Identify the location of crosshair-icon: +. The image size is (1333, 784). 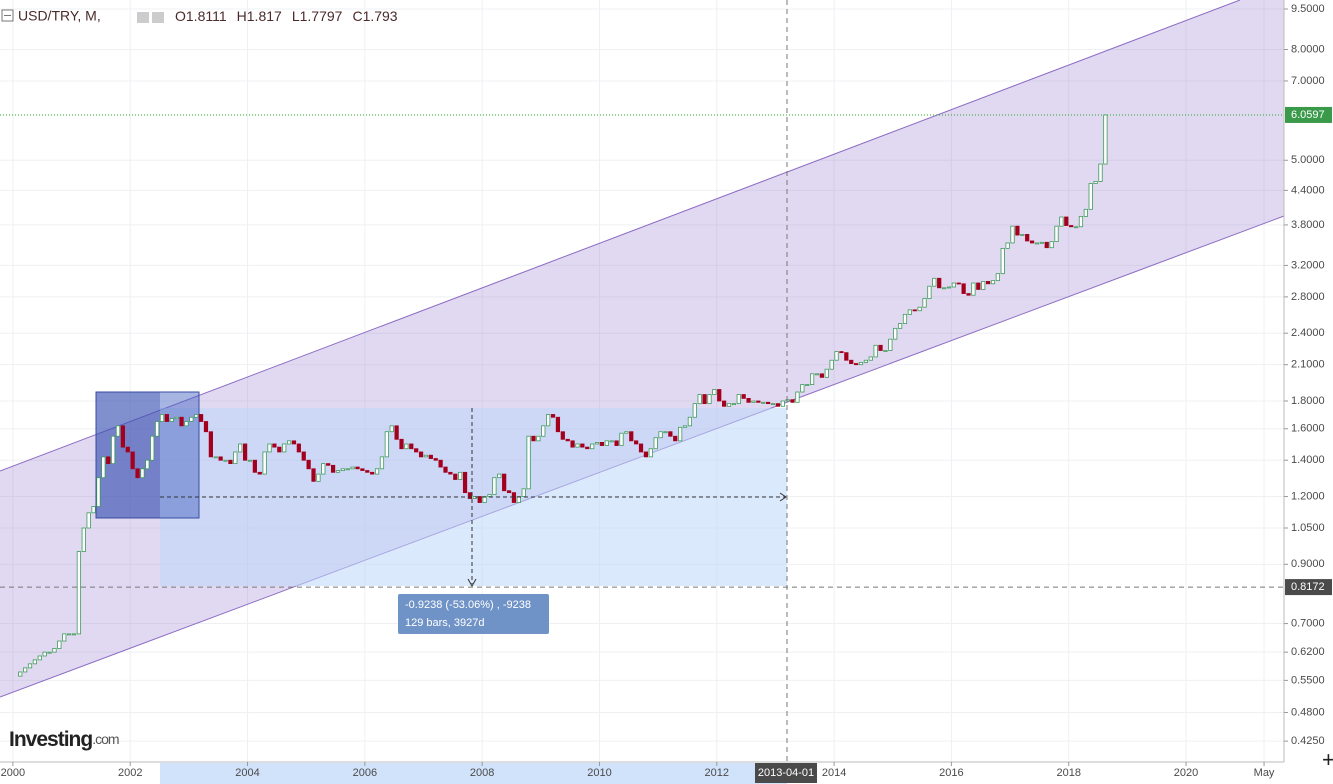
(1327, 759).